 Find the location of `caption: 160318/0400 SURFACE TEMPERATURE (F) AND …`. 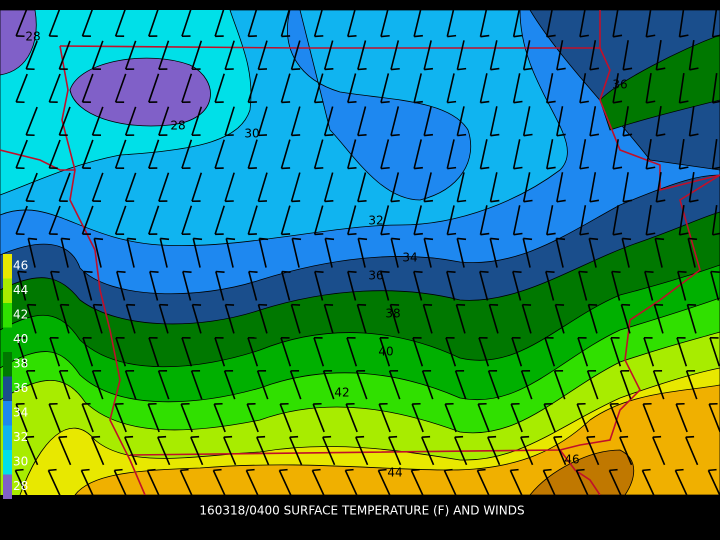

caption: 160318/0400 SURFACE TEMPERATURE (F) AND … is located at coordinates (361, 511).